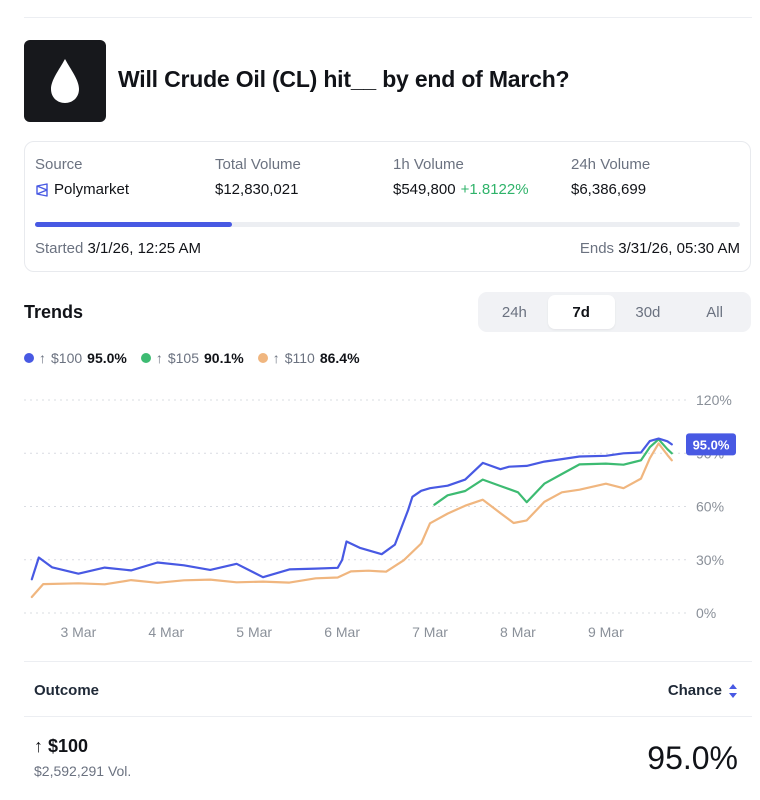  I want to click on legend-item-100: ↑ $100 95.0%, so click(75, 358).